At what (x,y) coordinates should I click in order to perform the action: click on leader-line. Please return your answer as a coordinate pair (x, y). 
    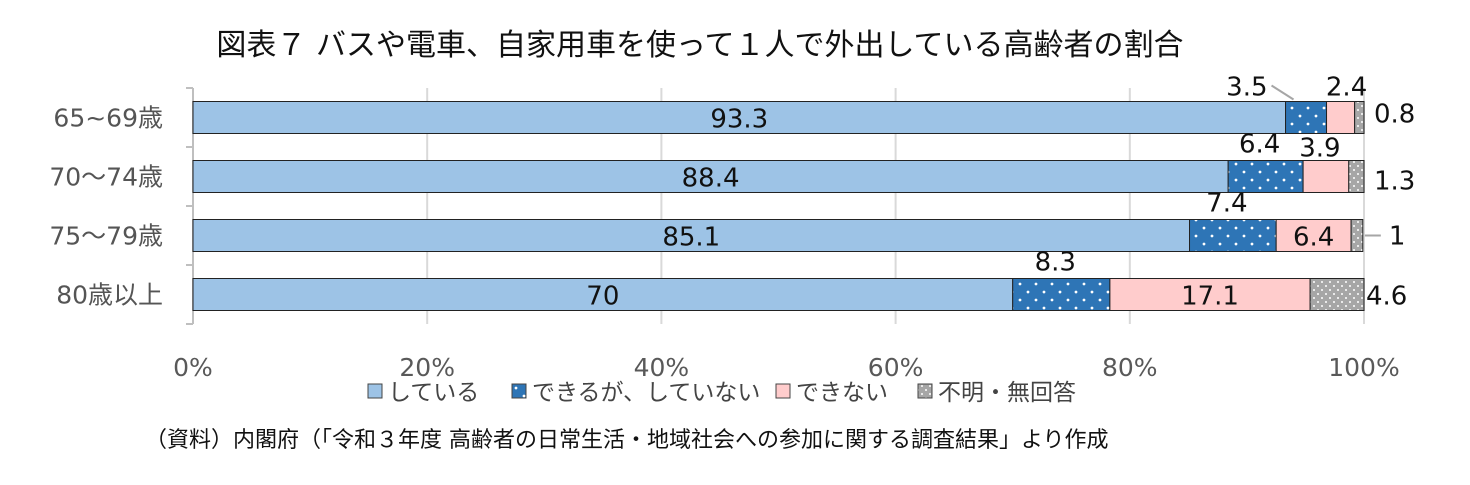
    Looking at the image, I should click on (1283, 92).